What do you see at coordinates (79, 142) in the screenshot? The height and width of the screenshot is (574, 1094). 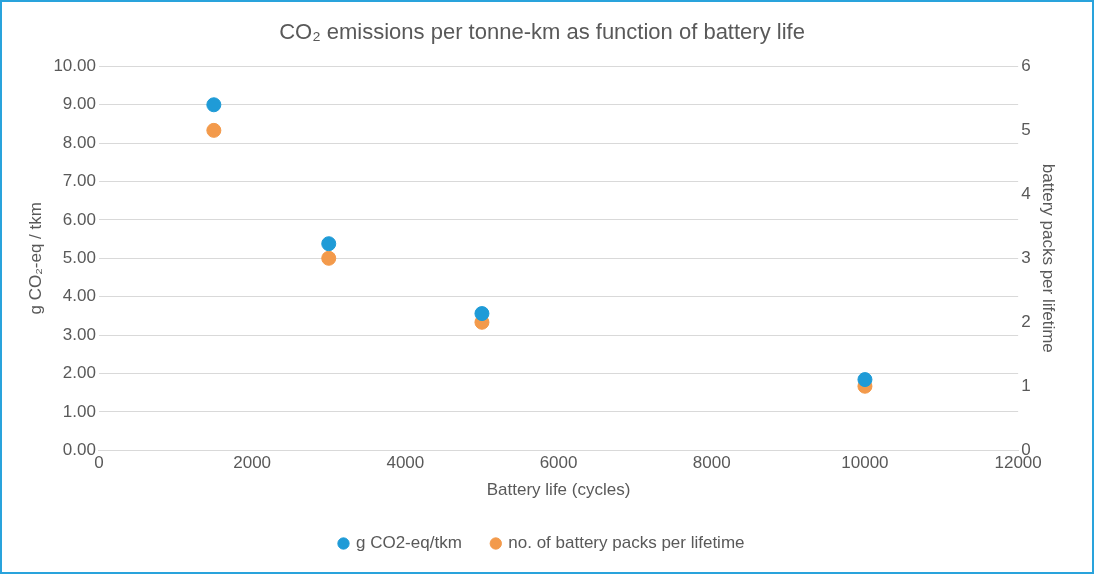 I see `y-tick-label: 8.00` at bounding box center [79, 142].